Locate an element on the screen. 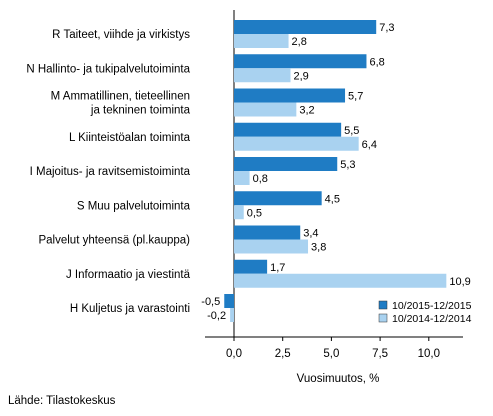 This screenshot has height=416, width=493. value-label: 5,5 is located at coordinates (351, 131).